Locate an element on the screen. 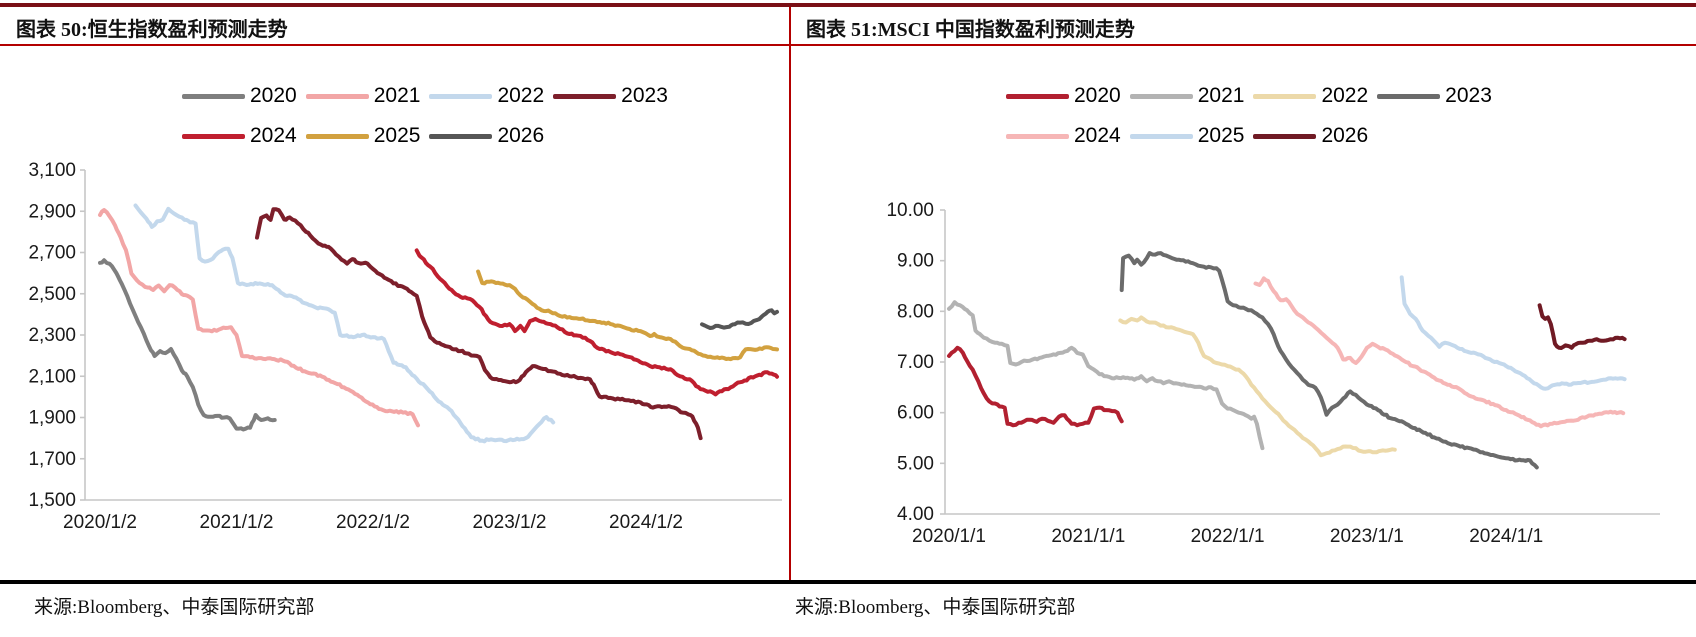 The width and height of the screenshot is (1696, 637). y-tick-label: 2,900 is located at coordinates (52, 211).